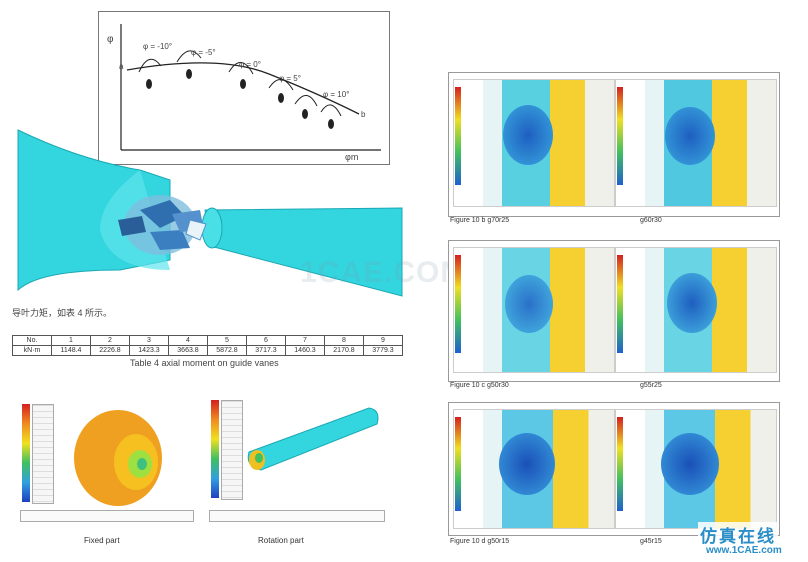 Image resolution: width=808 pixels, height=562 pixels. I want to click on figure-10b-panel, so click(614, 144).